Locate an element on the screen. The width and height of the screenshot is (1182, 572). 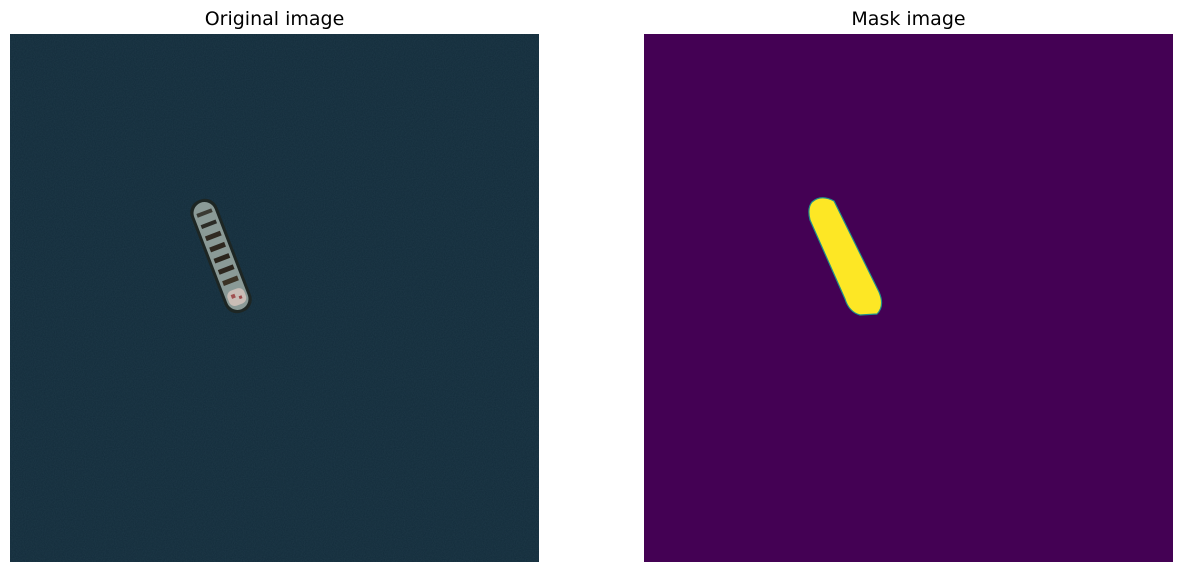
ship-wake is located at coordinates (268, 390).